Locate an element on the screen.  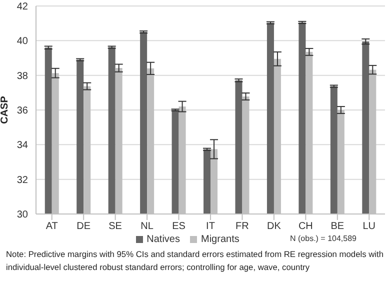
y-tick-label: 30 is located at coordinates (22, 215).